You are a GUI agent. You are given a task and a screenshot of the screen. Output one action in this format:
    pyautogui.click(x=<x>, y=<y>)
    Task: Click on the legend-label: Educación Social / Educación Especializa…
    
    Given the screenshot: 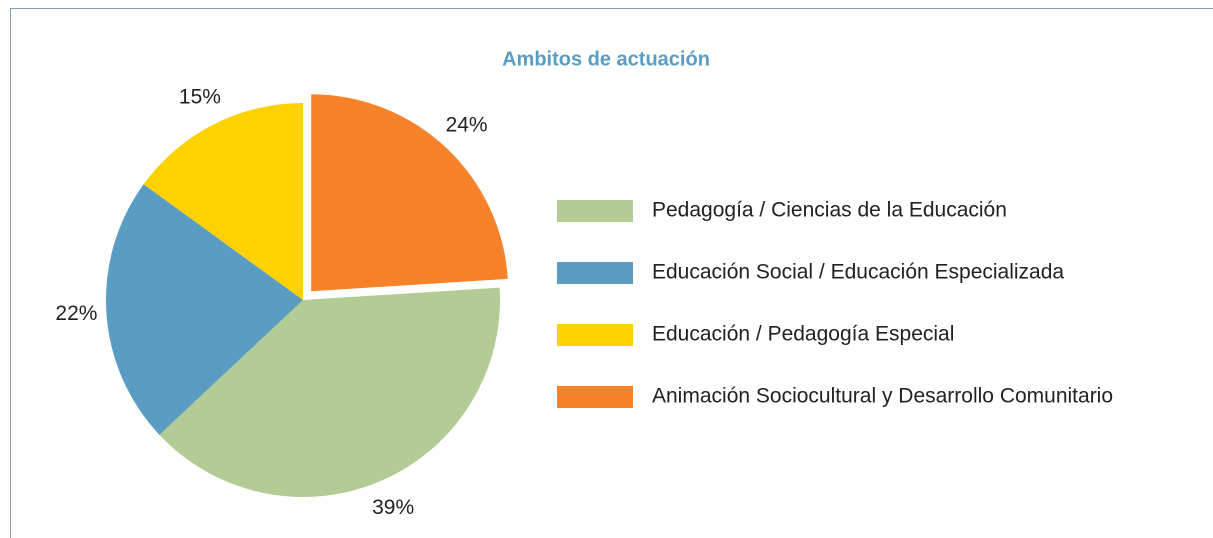 What is the action you would take?
    pyautogui.click(x=858, y=272)
    